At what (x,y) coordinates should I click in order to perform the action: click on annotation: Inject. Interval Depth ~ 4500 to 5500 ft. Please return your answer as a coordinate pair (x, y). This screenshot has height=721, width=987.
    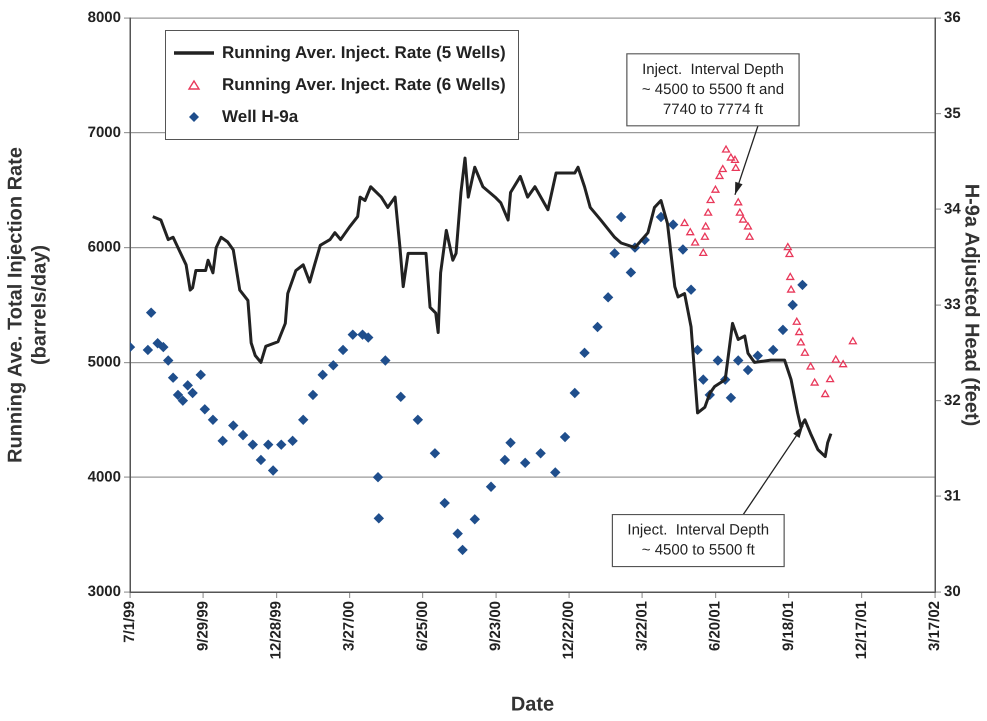
    Looking at the image, I should click on (698, 540).